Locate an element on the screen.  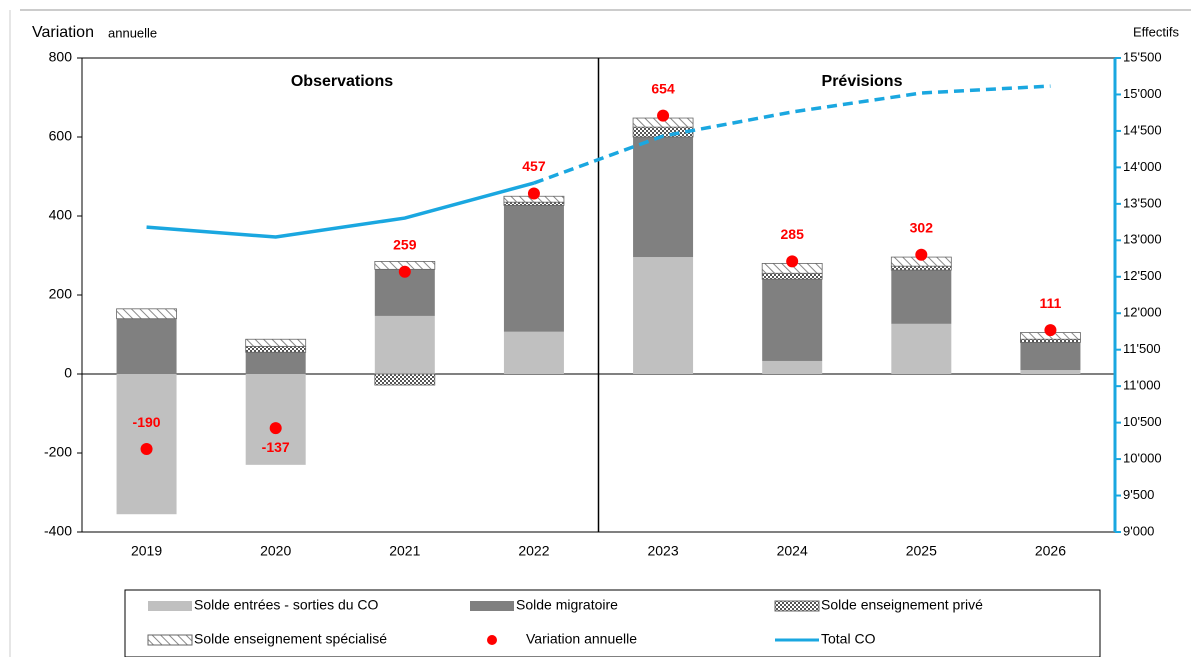
y2-tick-label: 13'000 is located at coordinates (1142, 239).